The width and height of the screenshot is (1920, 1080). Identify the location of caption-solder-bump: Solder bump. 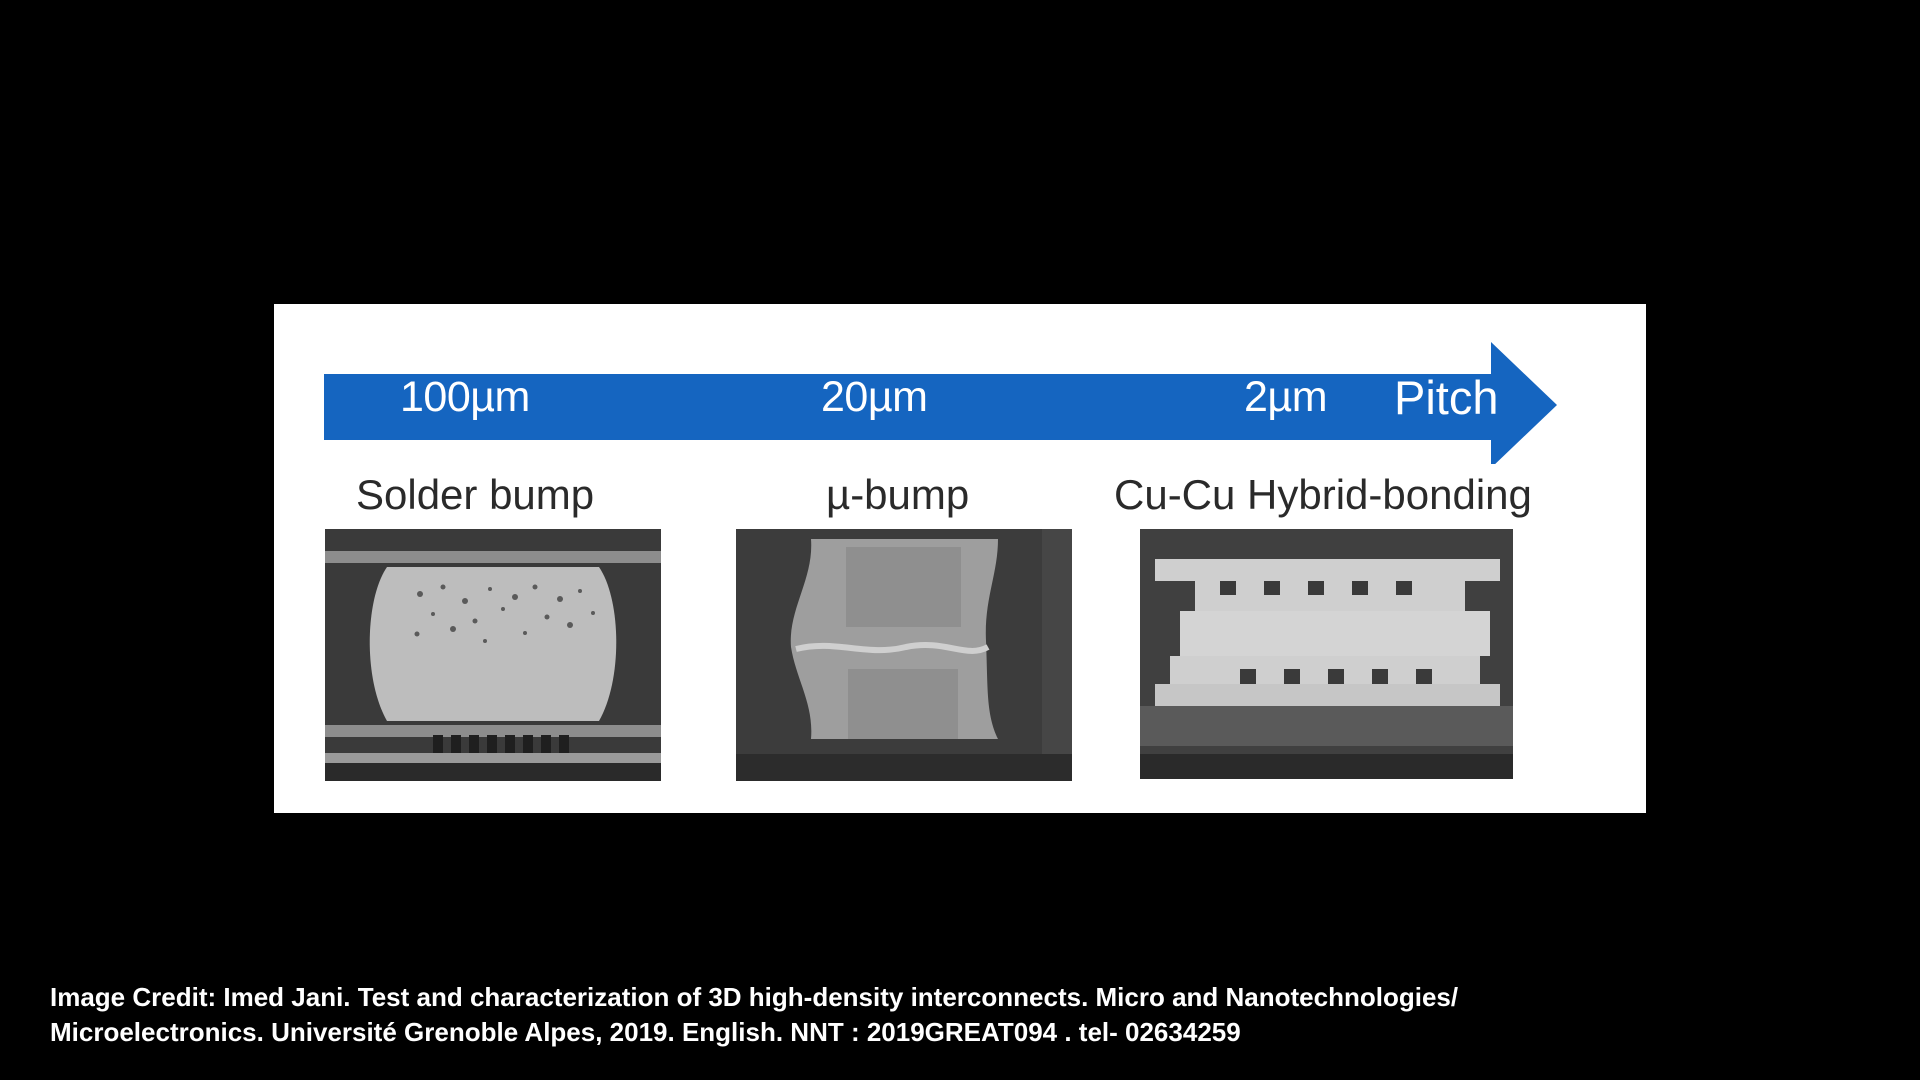
(475, 494).